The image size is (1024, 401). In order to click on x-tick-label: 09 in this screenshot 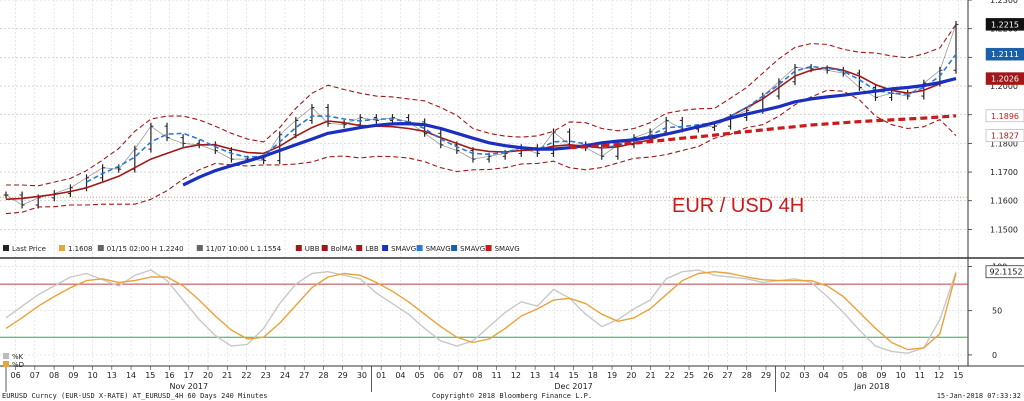, I will do `click(881, 375)`.